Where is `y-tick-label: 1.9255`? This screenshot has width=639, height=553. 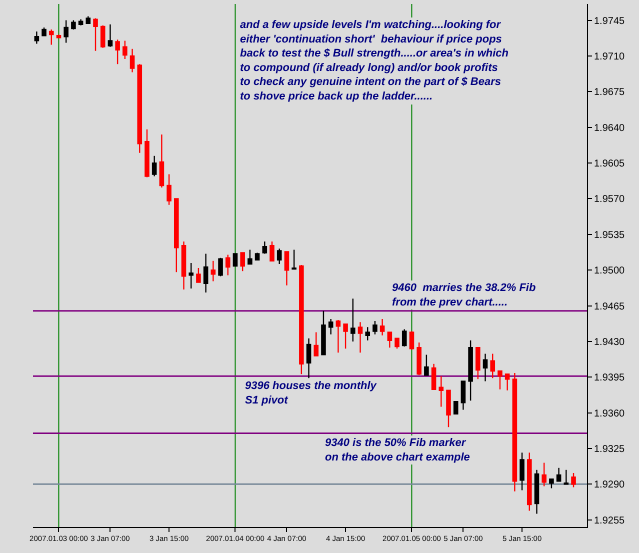 y-tick-label: 1.9255 is located at coordinates (610, 520).